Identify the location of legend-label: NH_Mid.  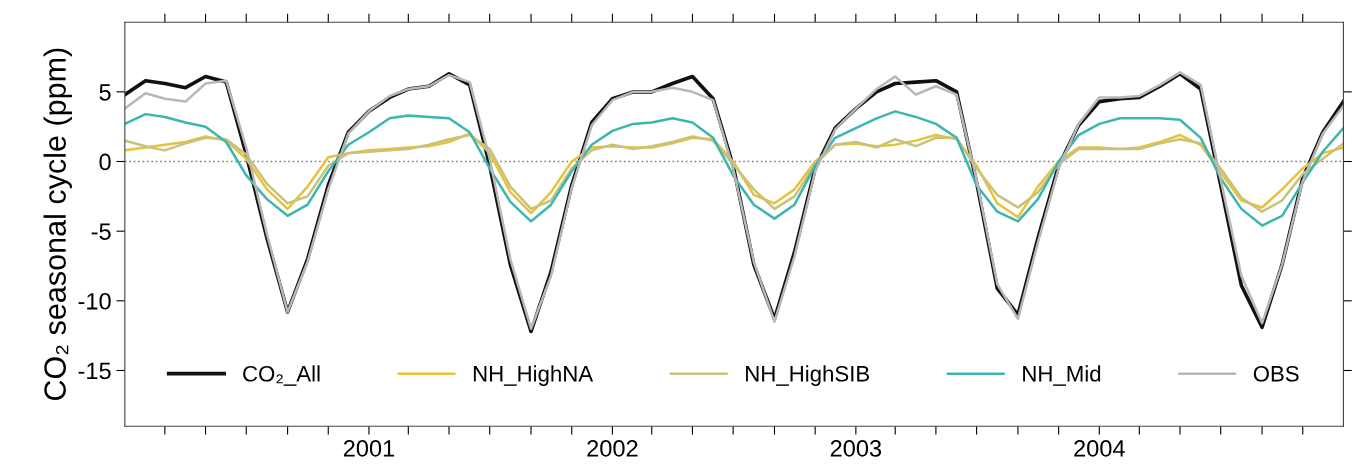
(1062, 375).